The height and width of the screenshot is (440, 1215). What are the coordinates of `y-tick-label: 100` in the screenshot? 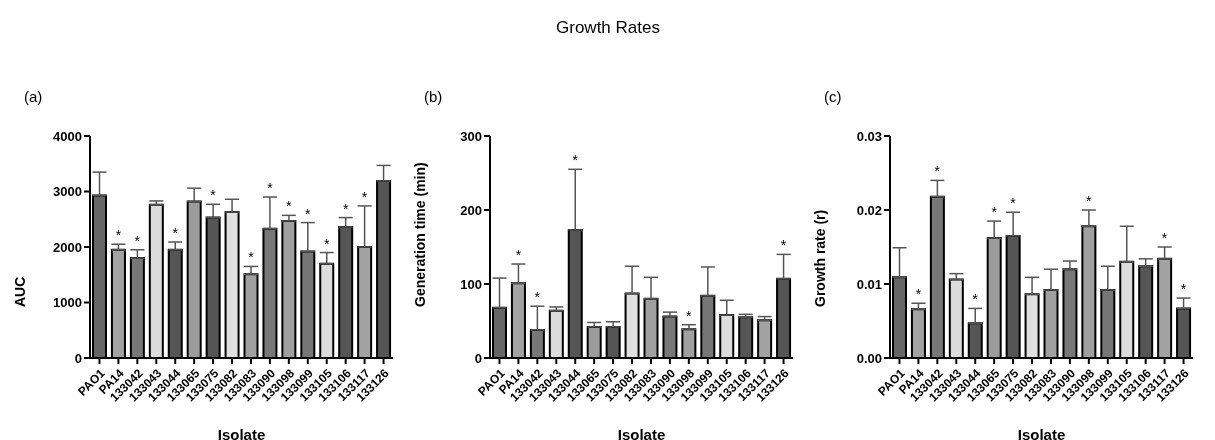 It's located at (471, 284).